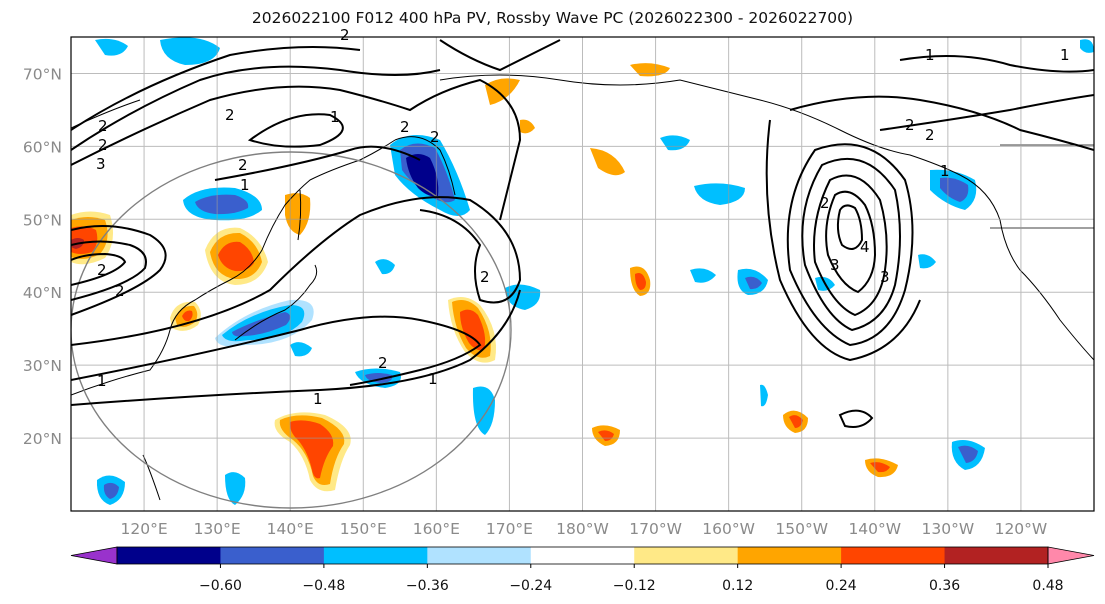  Describe the element at coordinates (312, 452) in the screenshot. I see `anomaly-subtropics` at that location.